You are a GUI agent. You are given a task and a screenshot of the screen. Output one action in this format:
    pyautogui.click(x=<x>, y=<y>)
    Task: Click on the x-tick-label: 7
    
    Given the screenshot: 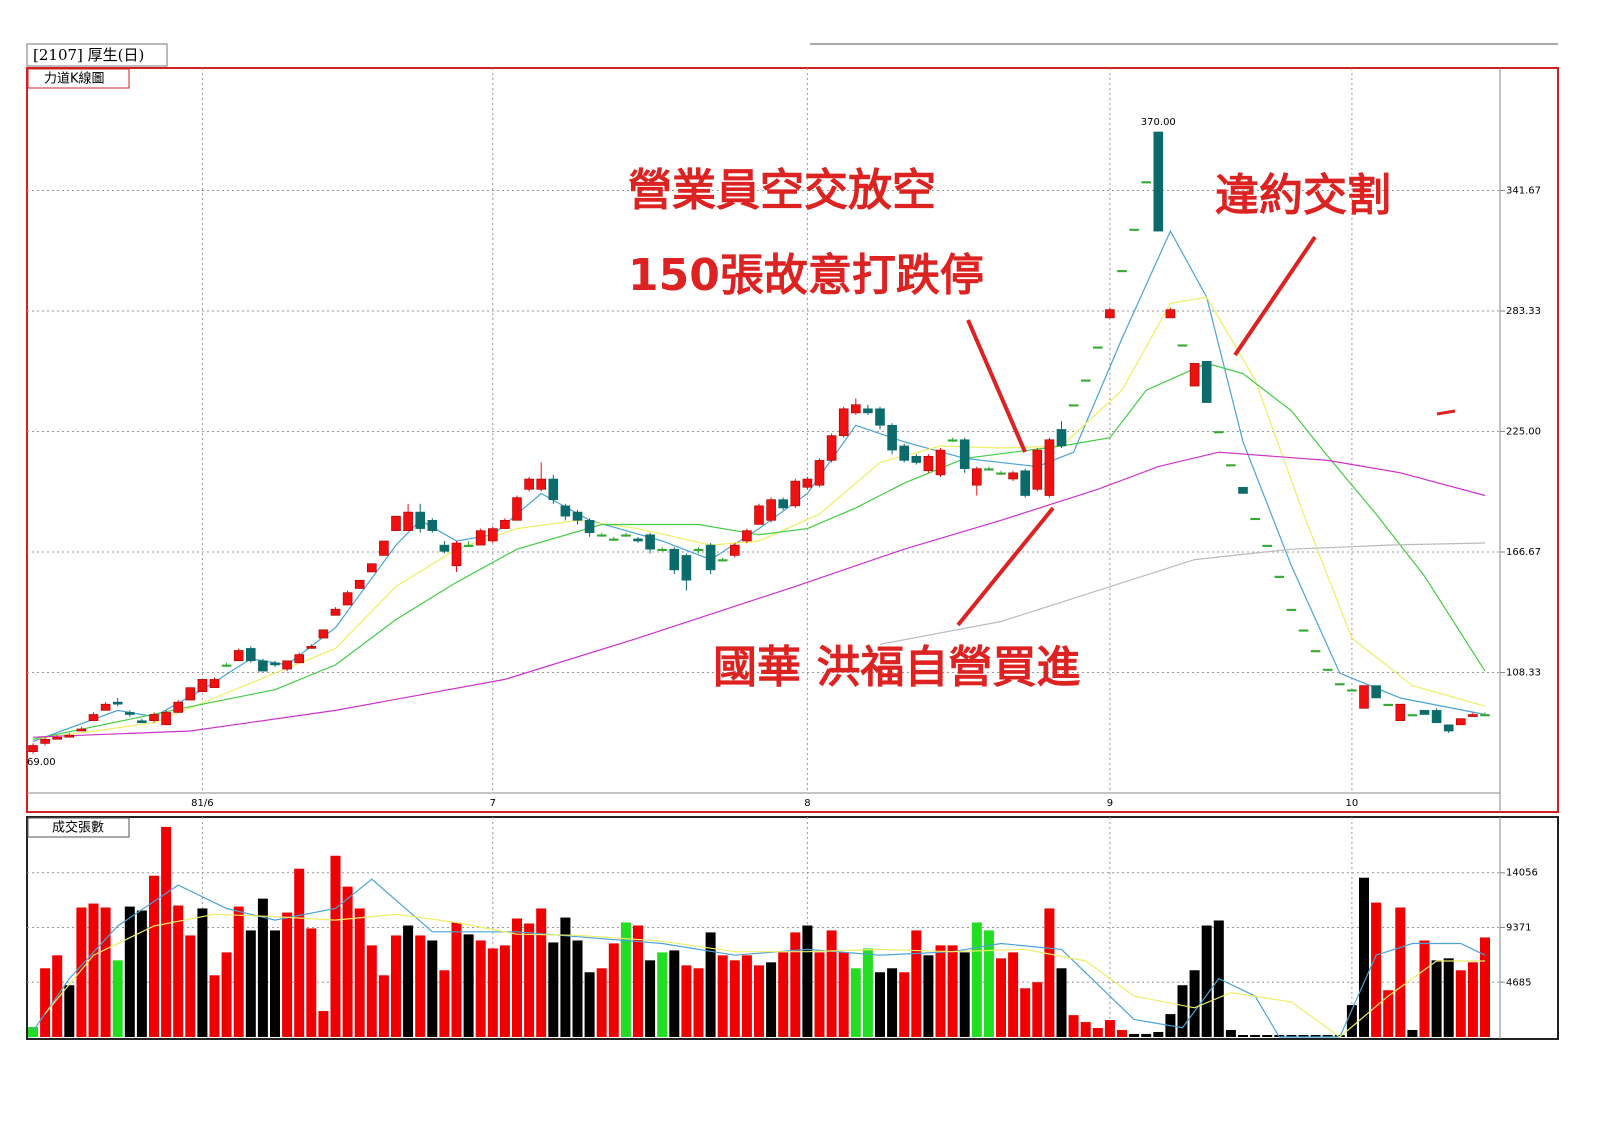 What is the action you would take?
    pyautogui.click(x=493, y=803)
    